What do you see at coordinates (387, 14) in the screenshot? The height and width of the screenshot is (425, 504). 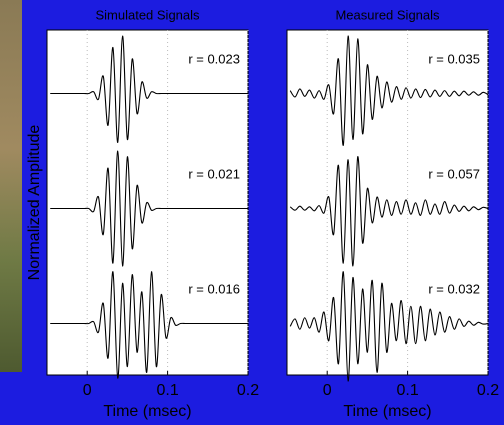 I see `panel-title: Measured Signals` at bounding box center [387, 14].